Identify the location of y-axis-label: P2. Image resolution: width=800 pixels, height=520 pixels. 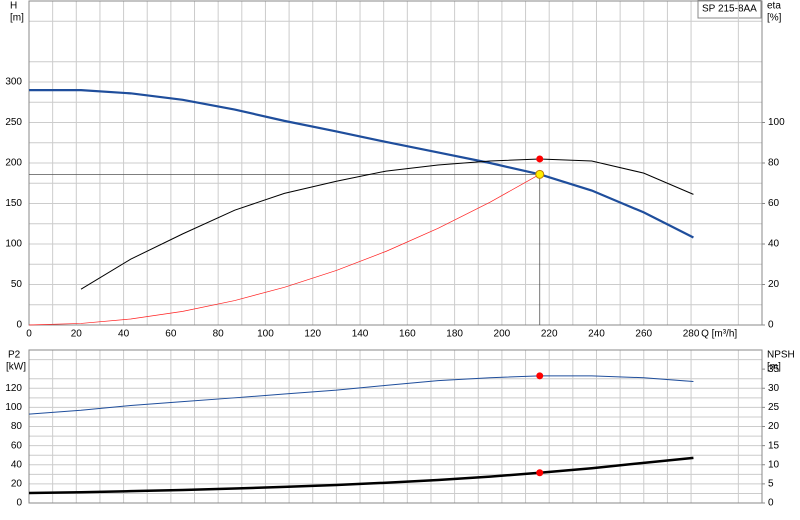
(14, 355).